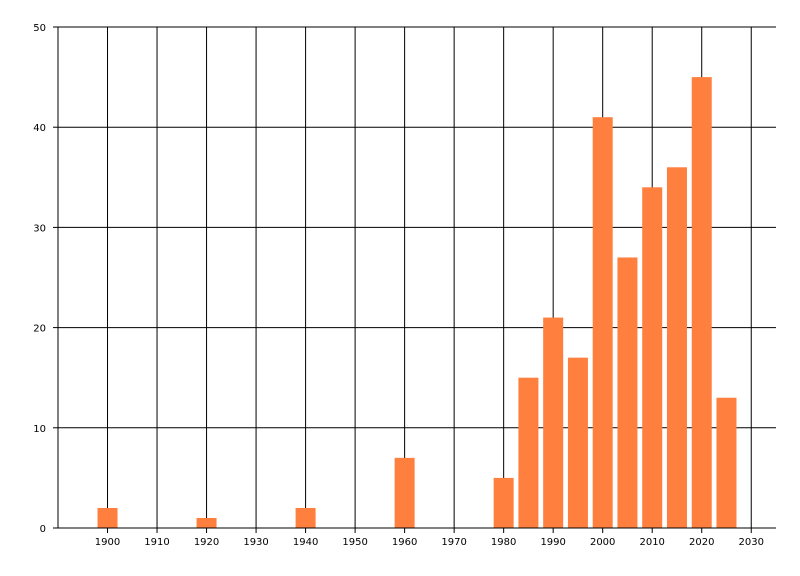 This screenshot has height=576, width=800. I want to click on y-tick-label: 20, so click(39, 329).